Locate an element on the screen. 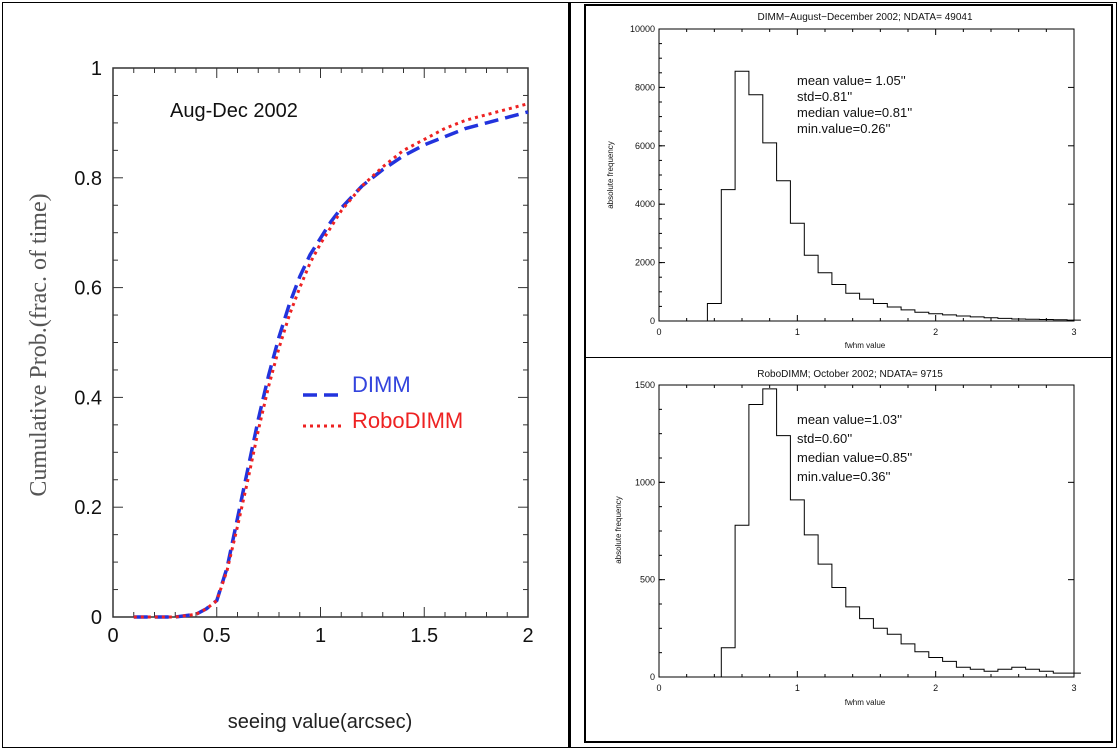 The image size is (1120, 751). left-x-tick-label: 1 is located at coordinates (320, 636).